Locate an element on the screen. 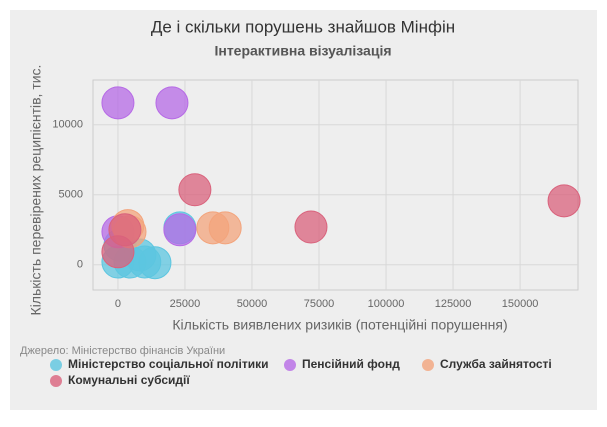 The image size is (607, 427). y-tick-label: 10000 is located at coordinates (67, 125).